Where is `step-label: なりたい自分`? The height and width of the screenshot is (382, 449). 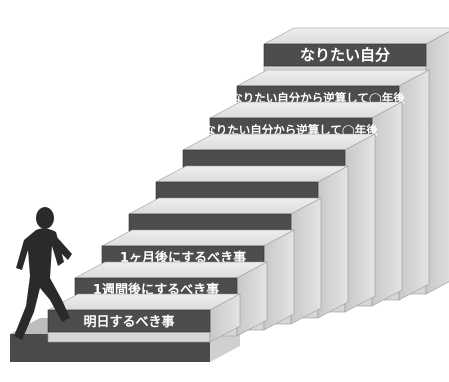 step-label: なりたい自分 is located at coordinates (345, 55).